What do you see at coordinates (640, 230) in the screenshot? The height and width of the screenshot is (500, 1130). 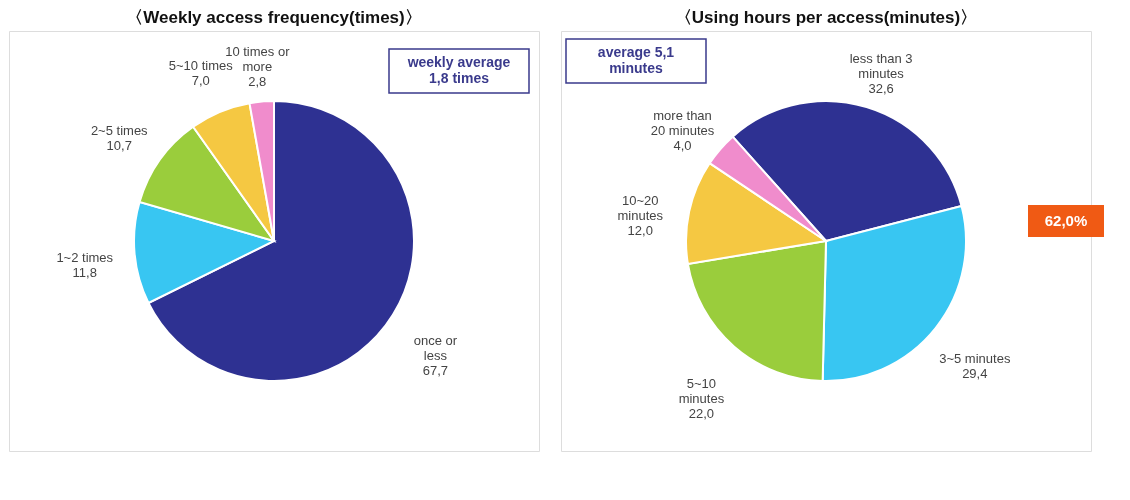 I see `data-label: 12,0` at bounding box center [640, 230].